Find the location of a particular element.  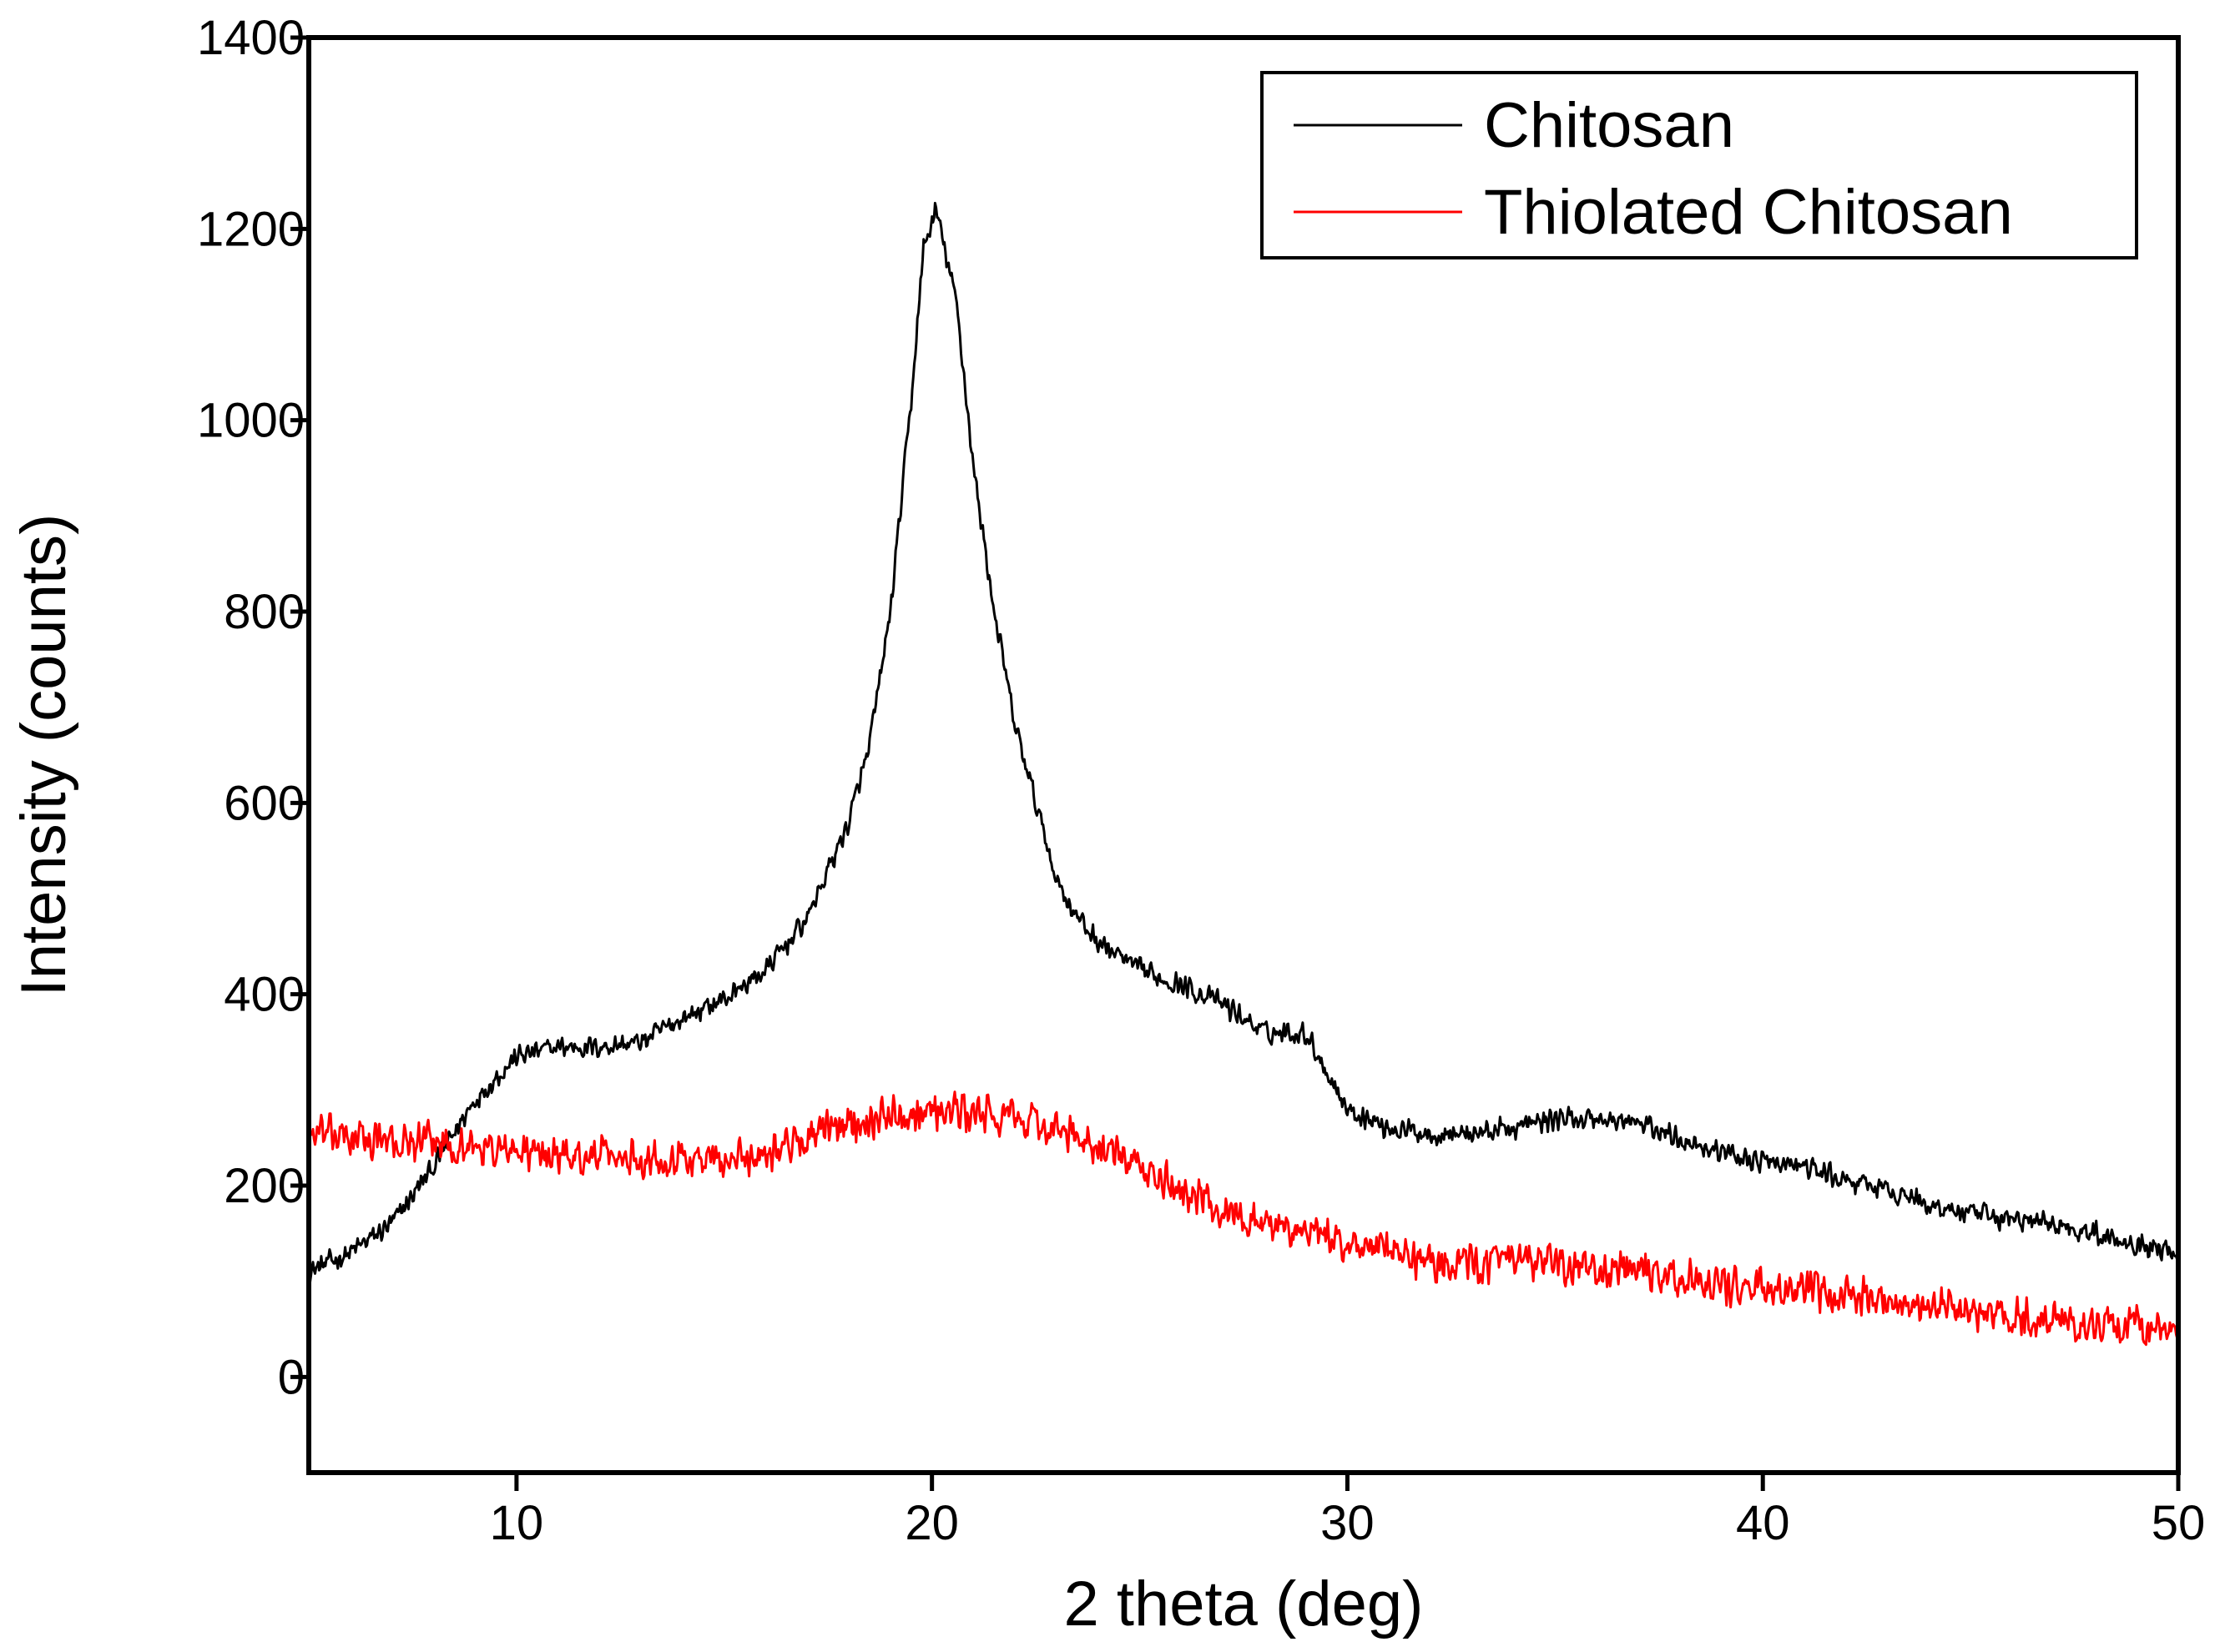

legend: Chitosan Thiolated Chitosan is located at coordinates (1699, 165).